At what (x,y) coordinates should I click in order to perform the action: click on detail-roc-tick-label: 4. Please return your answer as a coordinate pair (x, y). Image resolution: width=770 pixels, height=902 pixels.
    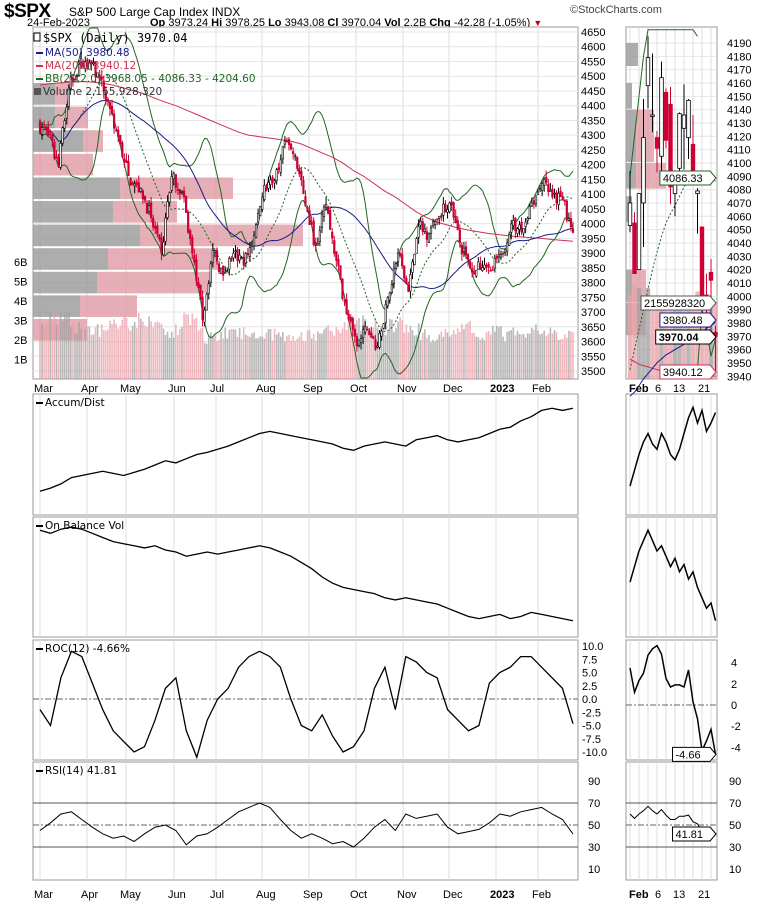
    Looking at the image, I should click on (734, 664).